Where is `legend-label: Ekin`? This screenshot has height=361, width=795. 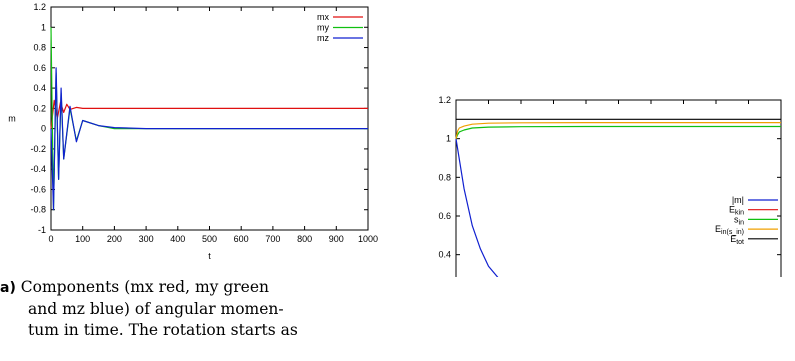 legend-label: Ekin is located at coordinates (736, 211).